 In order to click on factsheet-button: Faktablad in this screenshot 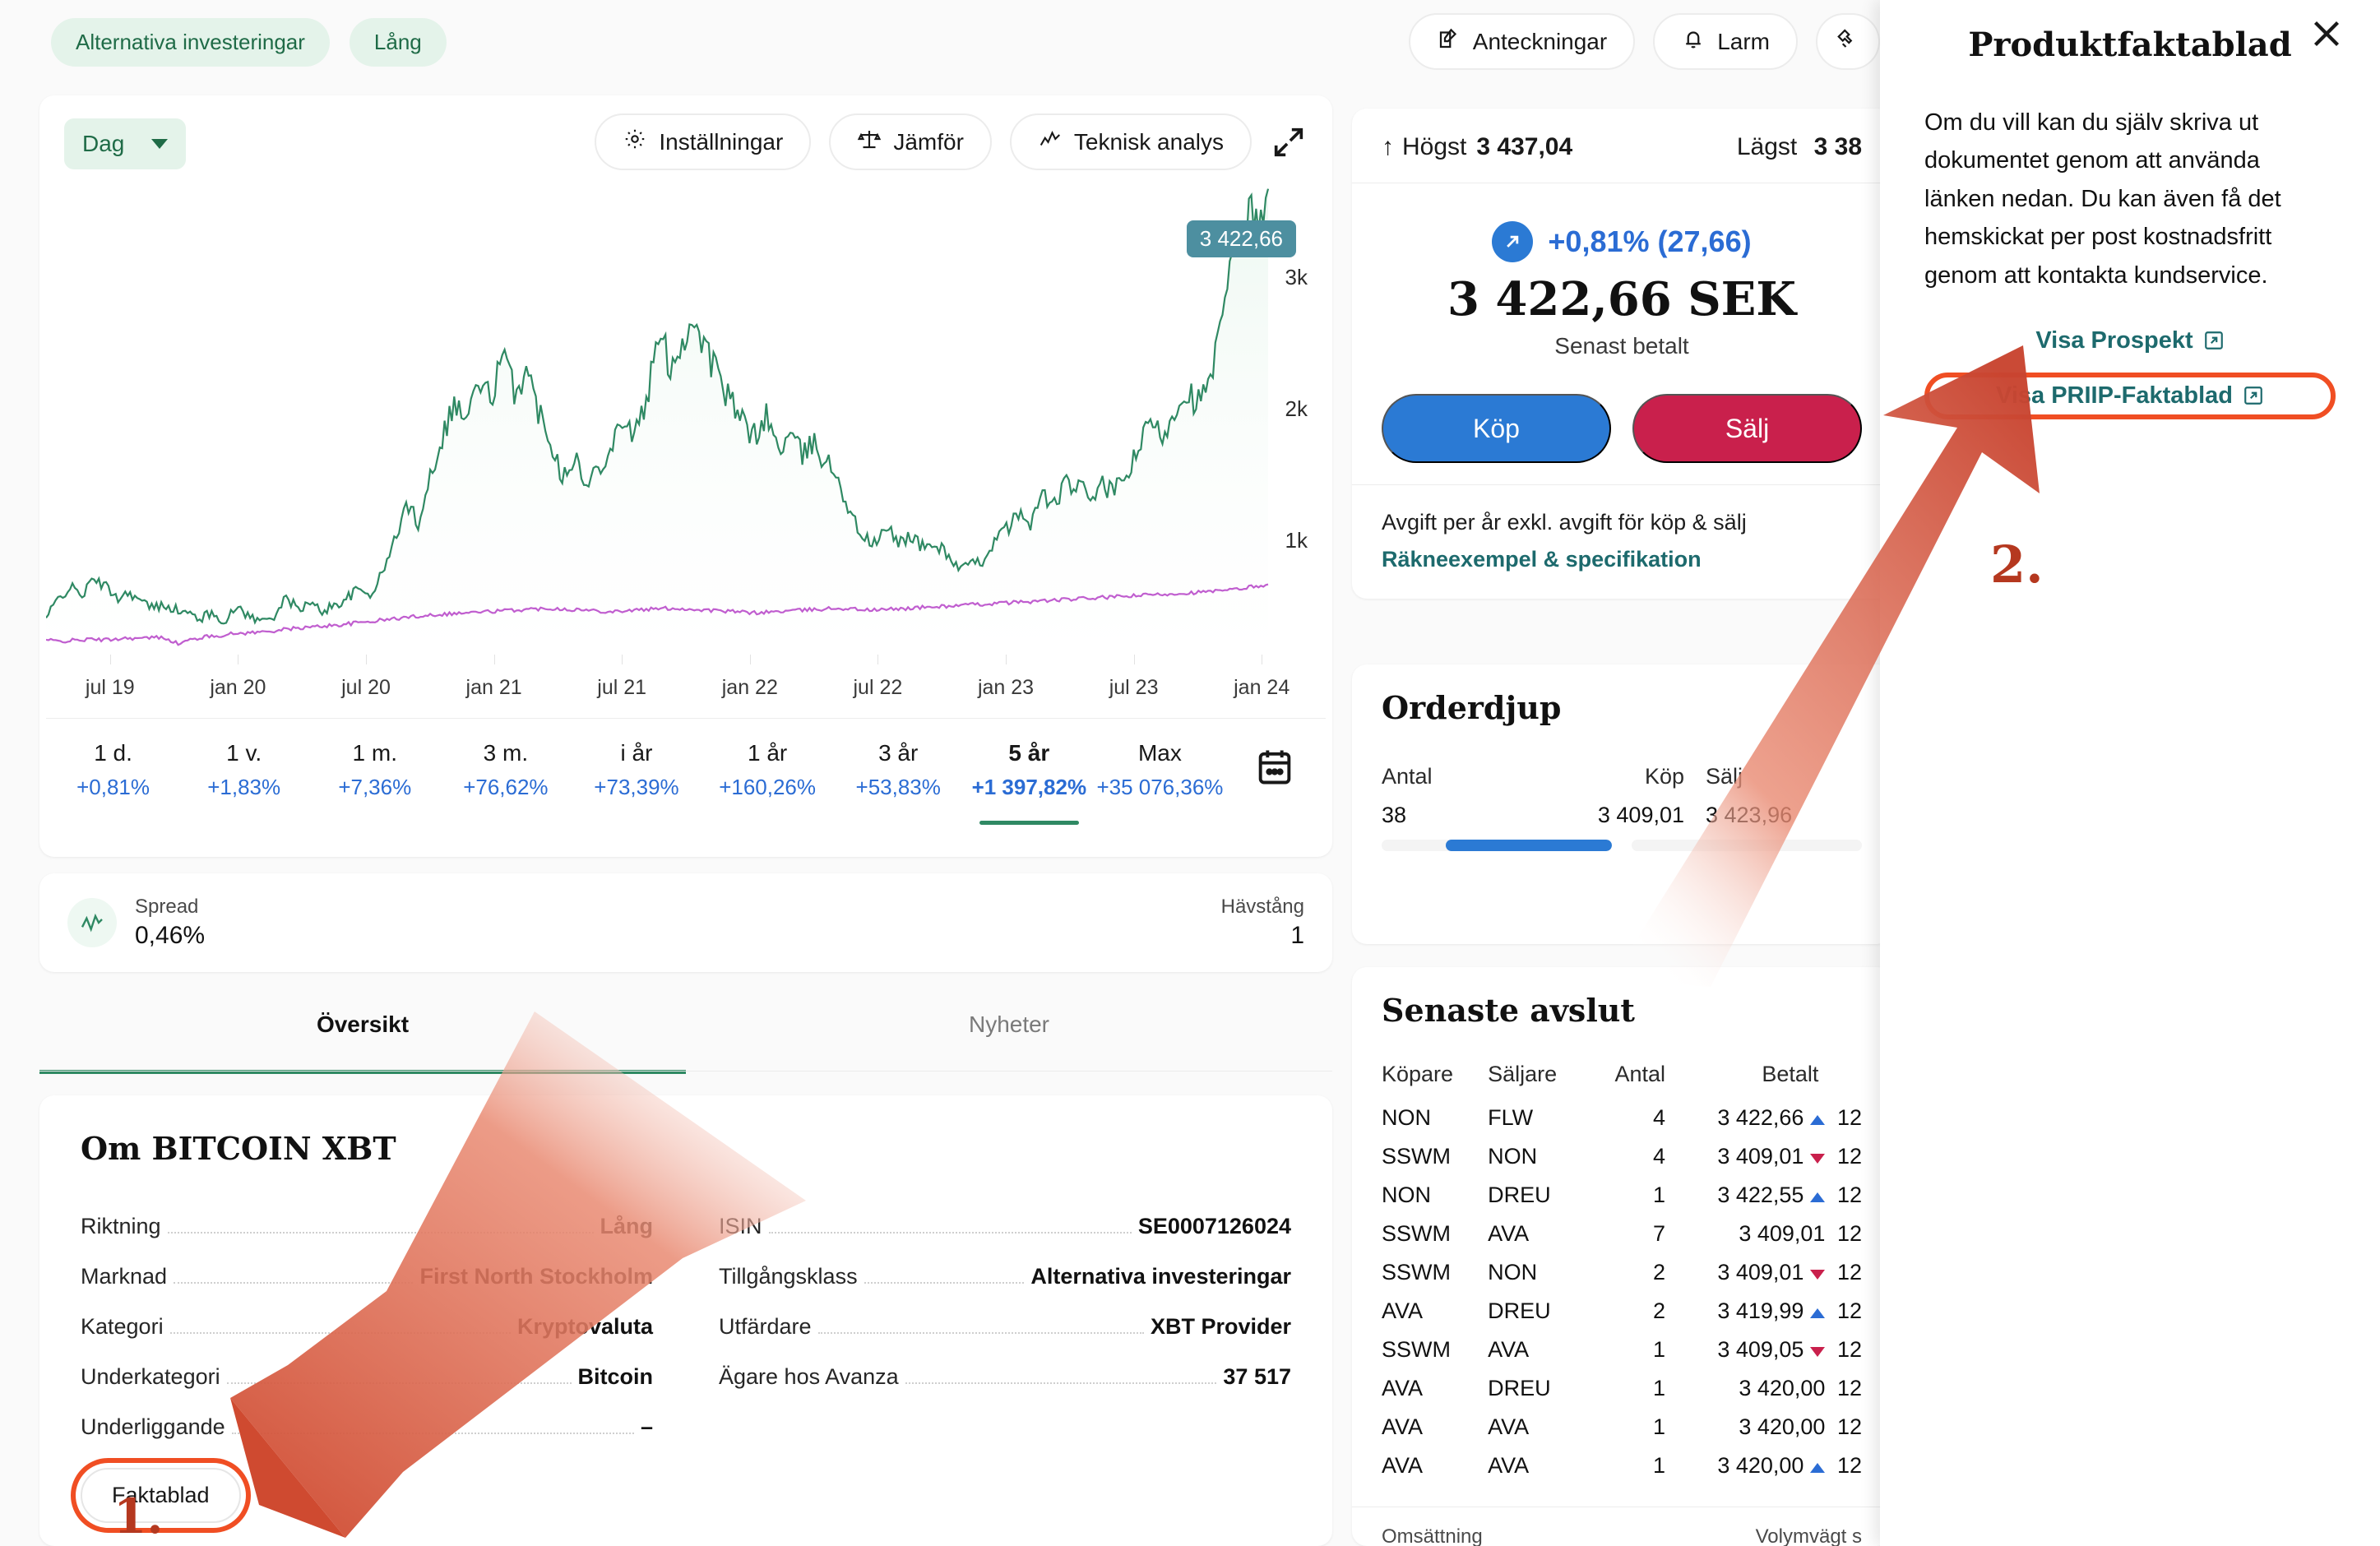, I will do `click(161, 1495)`.